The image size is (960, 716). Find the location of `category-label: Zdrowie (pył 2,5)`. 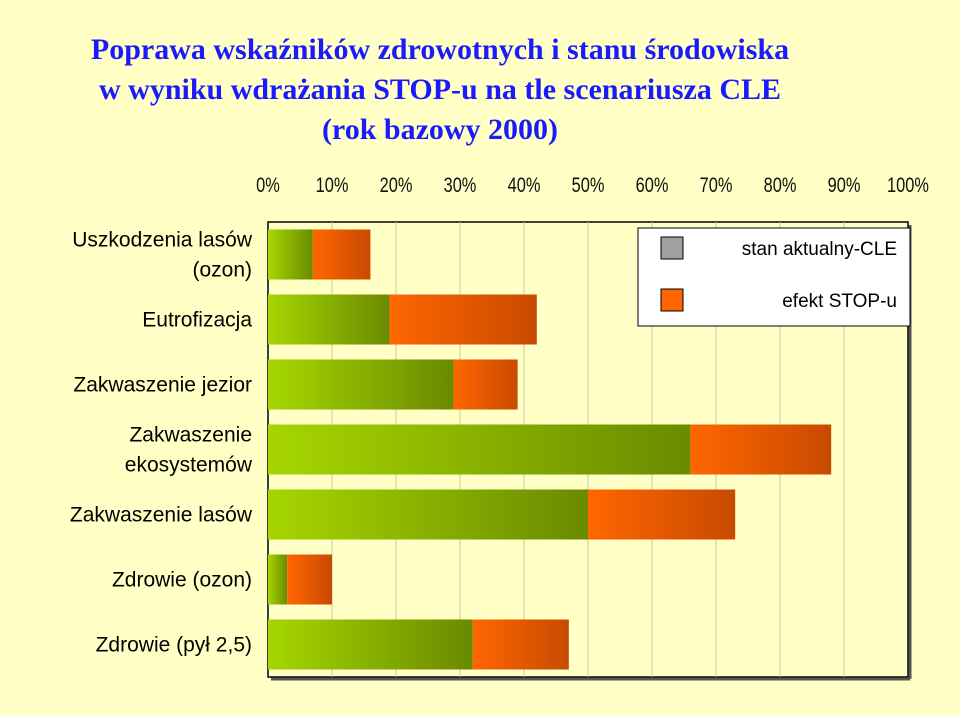

category-label: Zdrowie (pył 2,5) is located at coordinates (174, 645).